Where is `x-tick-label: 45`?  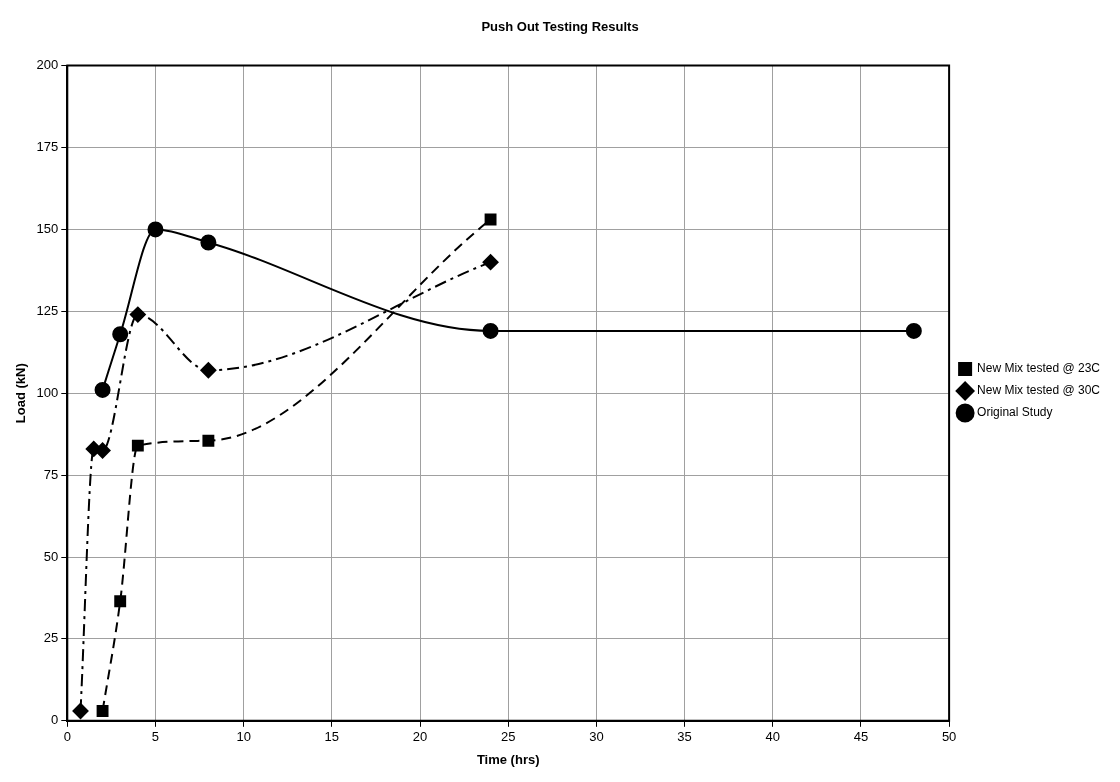 x-tick-label: 45 is located at coordinates (861, 737).